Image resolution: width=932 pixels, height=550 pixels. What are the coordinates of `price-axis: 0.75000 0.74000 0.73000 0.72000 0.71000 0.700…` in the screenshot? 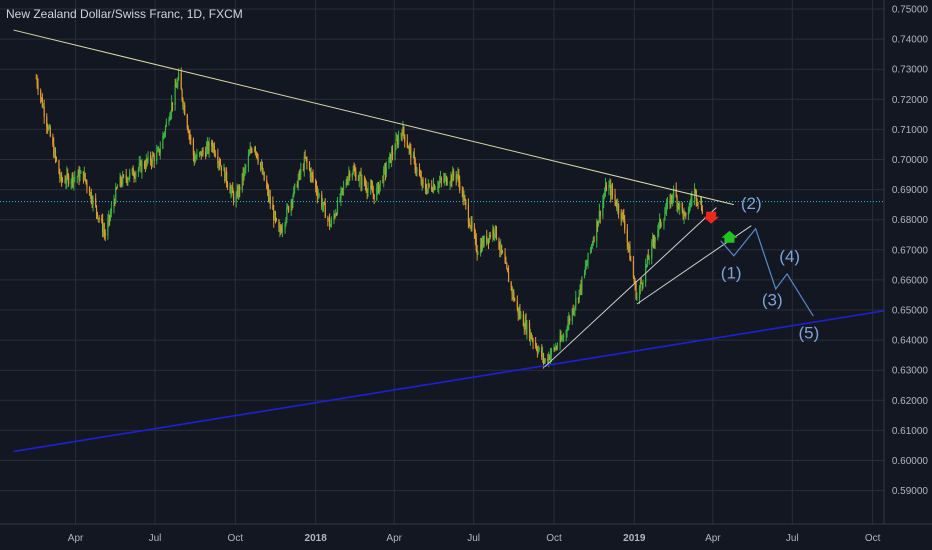 It's located at (907, 262).